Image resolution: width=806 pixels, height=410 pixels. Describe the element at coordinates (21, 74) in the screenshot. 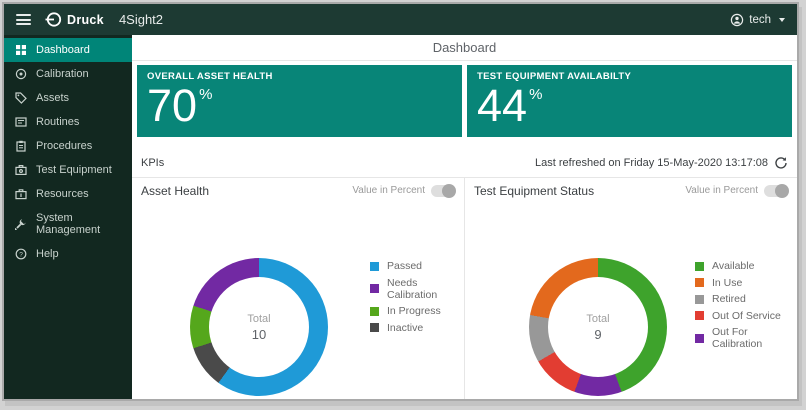

I see `calibration-icon` at that location.